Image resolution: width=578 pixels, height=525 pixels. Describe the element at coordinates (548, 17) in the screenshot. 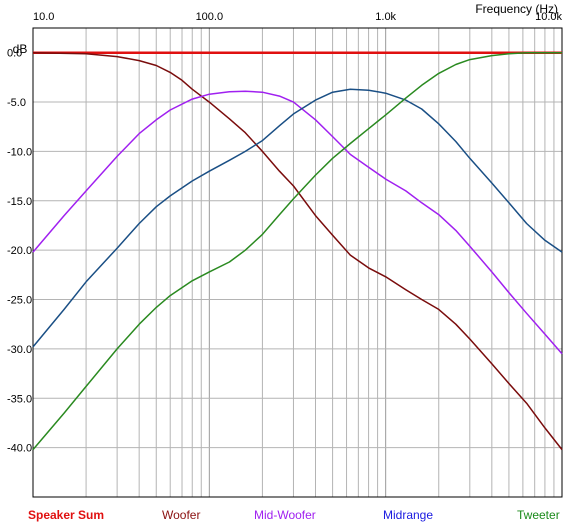

I see `x-tick-label: 10.0k` at that location.